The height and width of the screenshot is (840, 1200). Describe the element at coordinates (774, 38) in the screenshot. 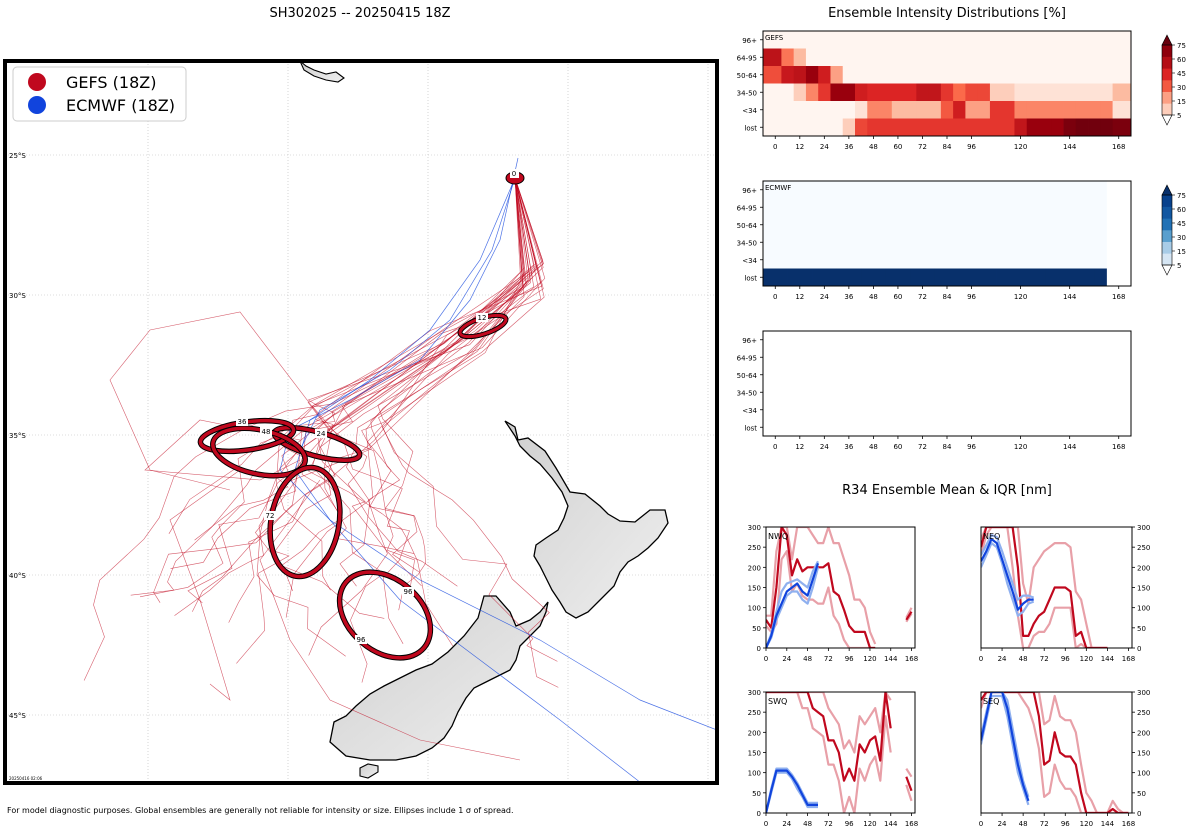

I see `heatmap-model-label: GEFS` at that location.